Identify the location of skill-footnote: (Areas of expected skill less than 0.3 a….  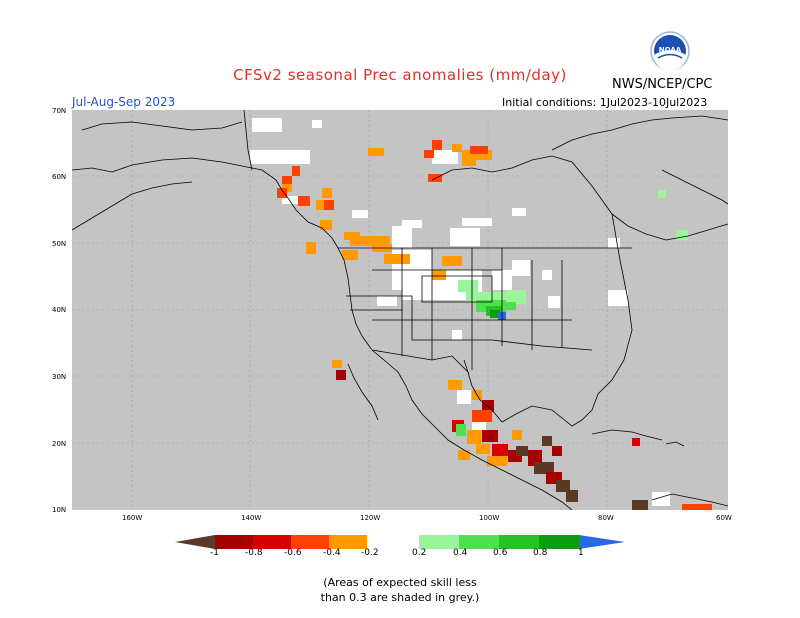
(400, 590).